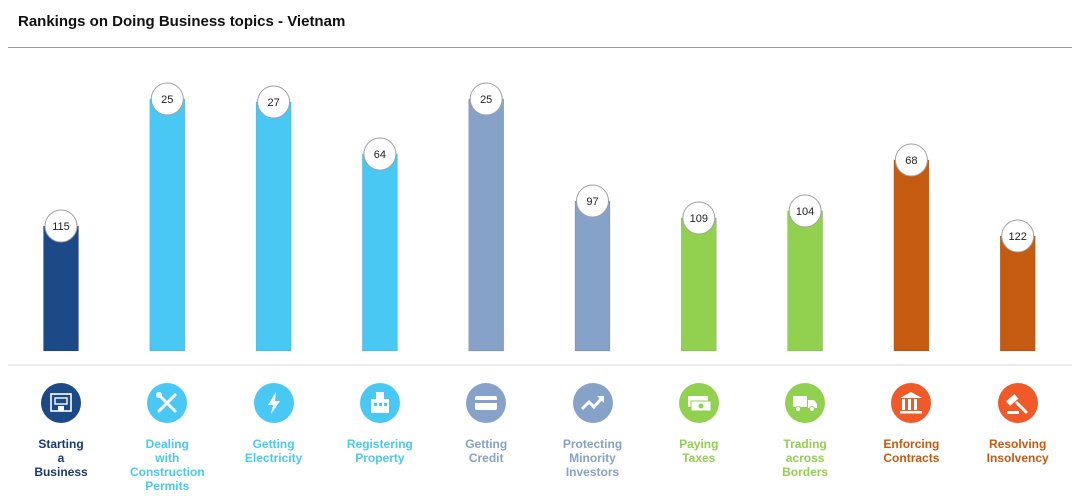 This screenshot has width=1090, height=496. I want to click on data-label: 115, so click(61, 227).